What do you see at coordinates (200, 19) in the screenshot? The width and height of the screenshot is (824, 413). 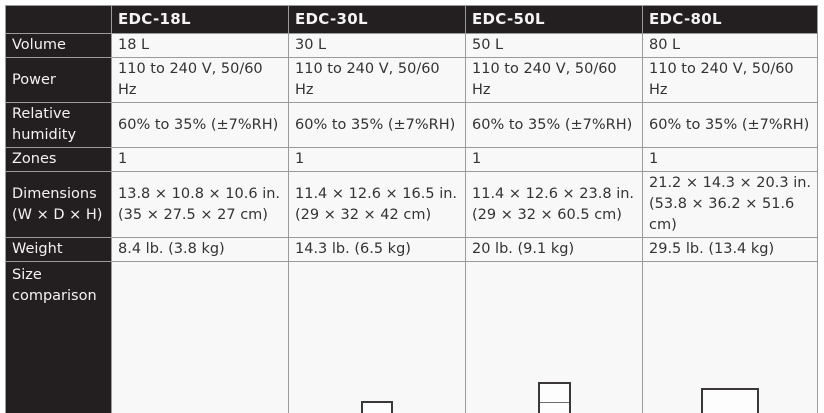 I see `column-header-edc-18l: EDC-18L` at bounding box center [200, 19].